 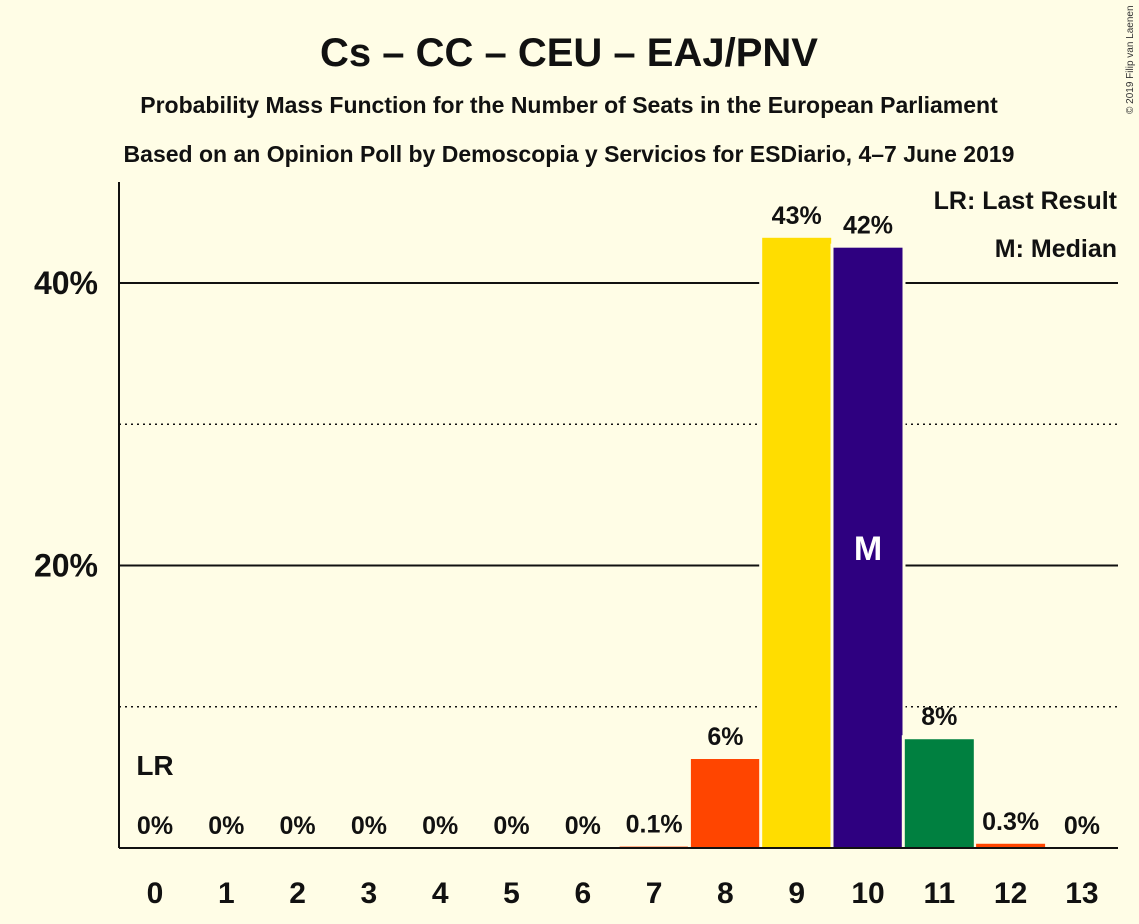 What do you see at coordinates (654, 893) in the screenshot?
I see `x-tick-7: 7` at bounding box center [654, 893].